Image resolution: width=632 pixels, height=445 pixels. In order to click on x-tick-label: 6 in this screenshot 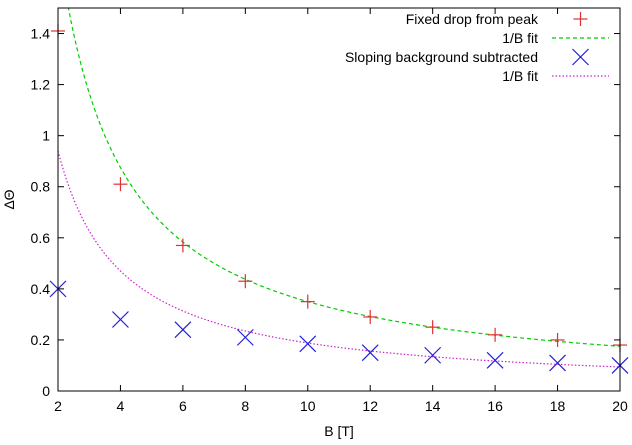, I will do `click(183, 406)`.